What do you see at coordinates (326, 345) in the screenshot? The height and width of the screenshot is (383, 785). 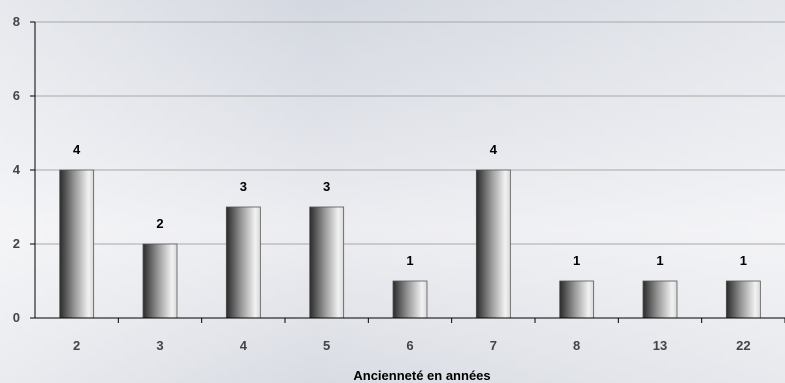 I see `x-tick-label-5: 5` at bounding box center [326, 345].